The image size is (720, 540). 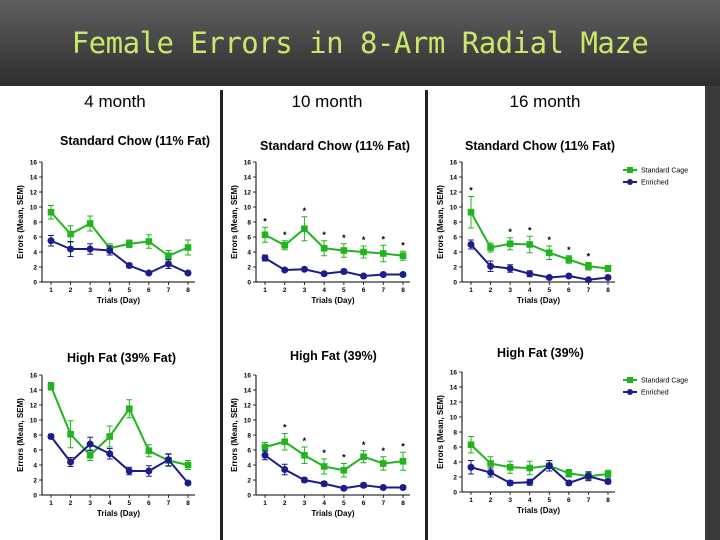 I want to click on legend-marker-square, so click(x=630, y=380).